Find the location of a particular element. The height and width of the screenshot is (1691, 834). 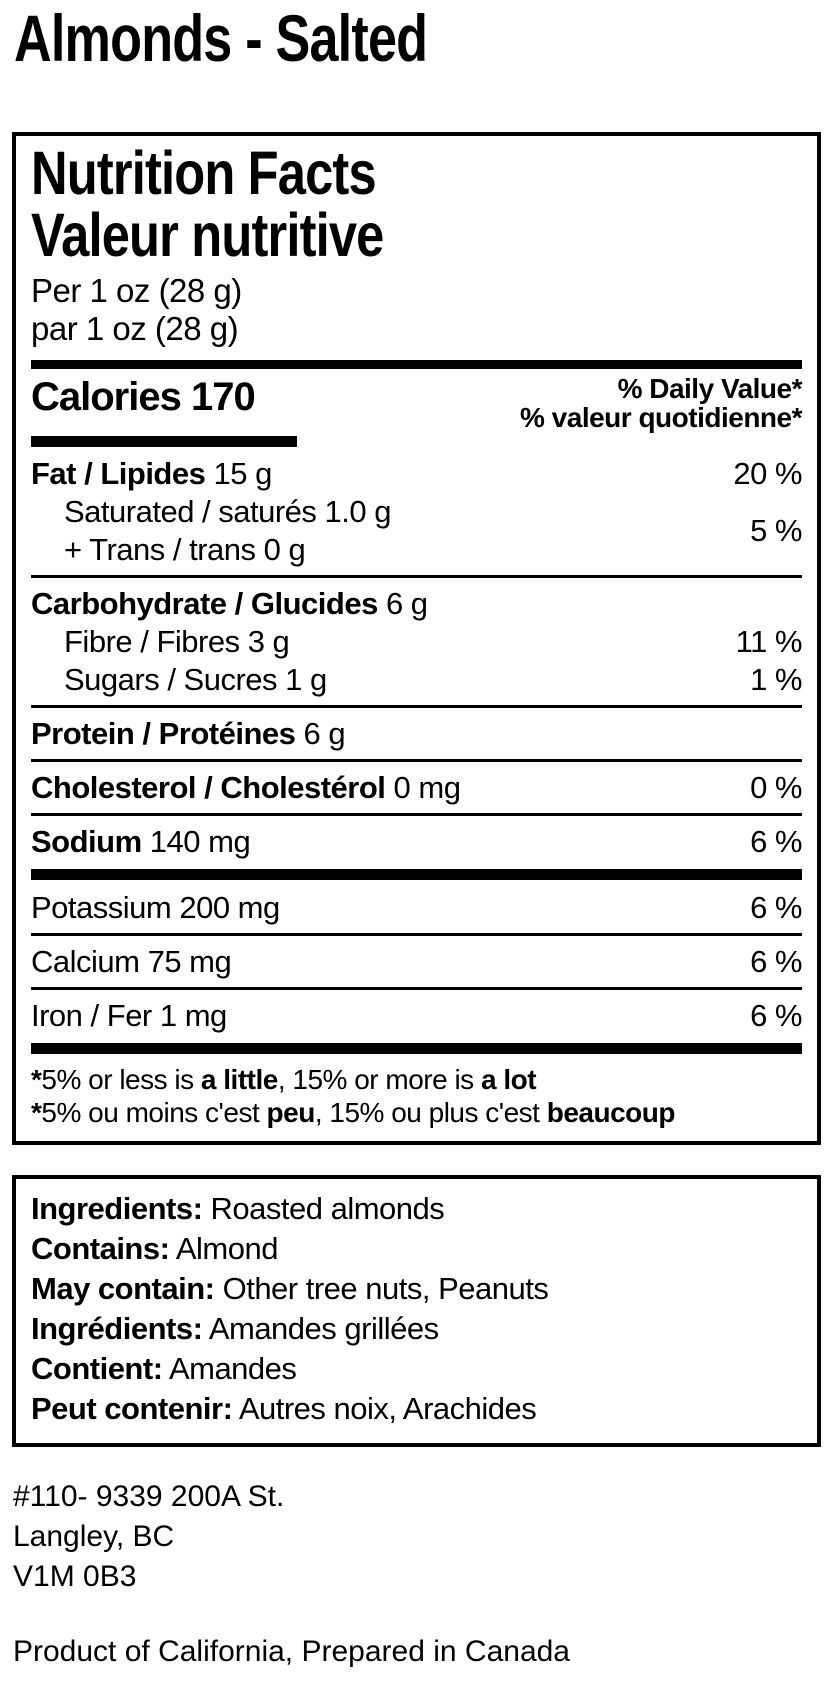

nutrient-text: Fat / Lipides 15 g is located at coordinates (151, 474).